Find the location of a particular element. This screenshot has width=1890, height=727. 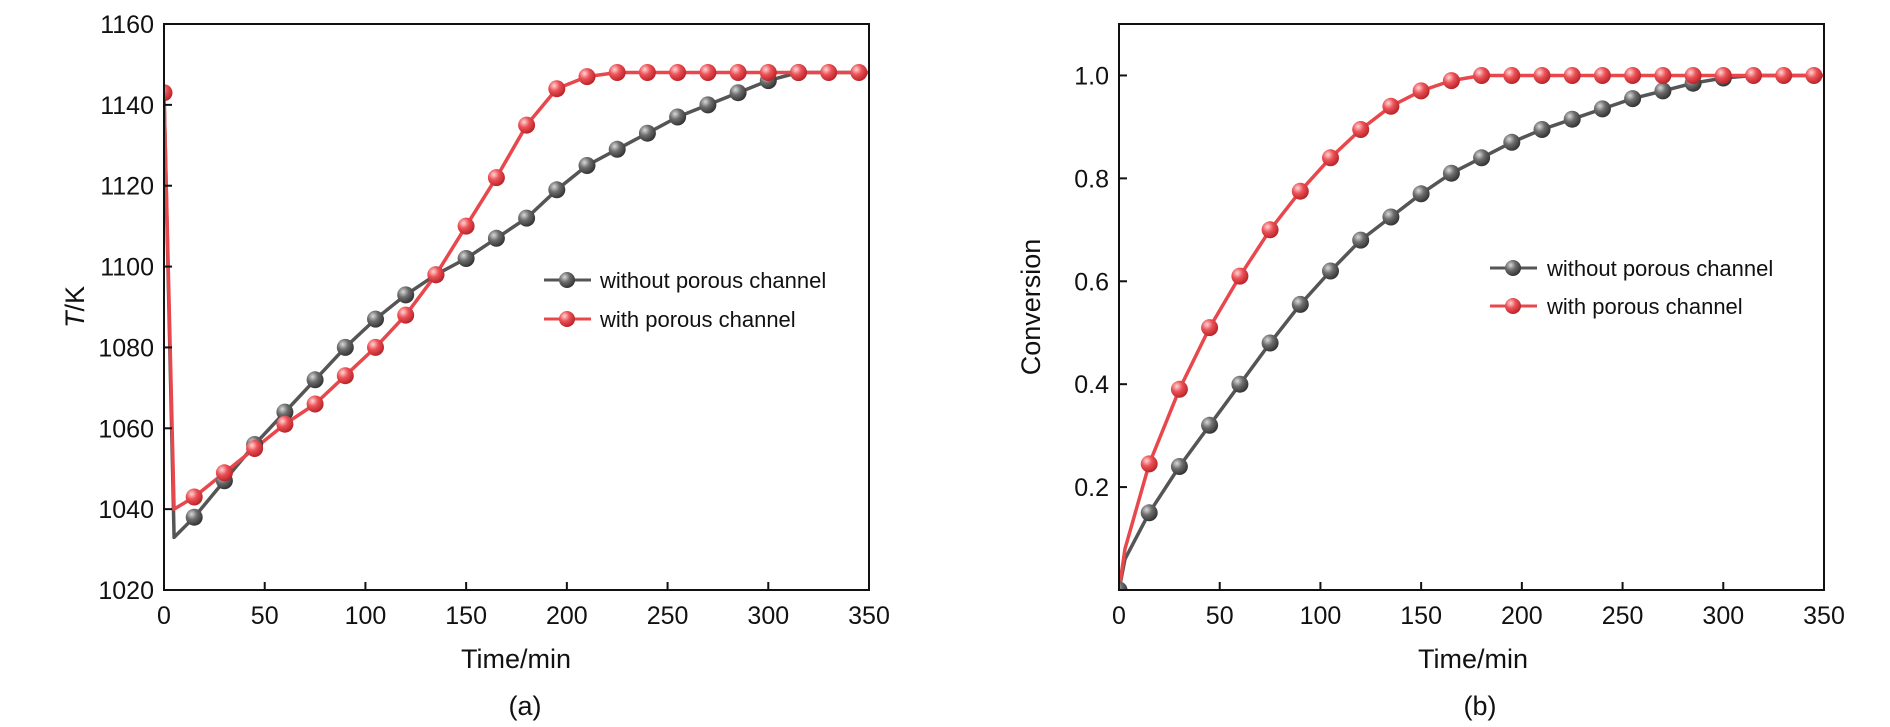

legend-a-label-0: without porous channel is located at coordinates (712, 280).